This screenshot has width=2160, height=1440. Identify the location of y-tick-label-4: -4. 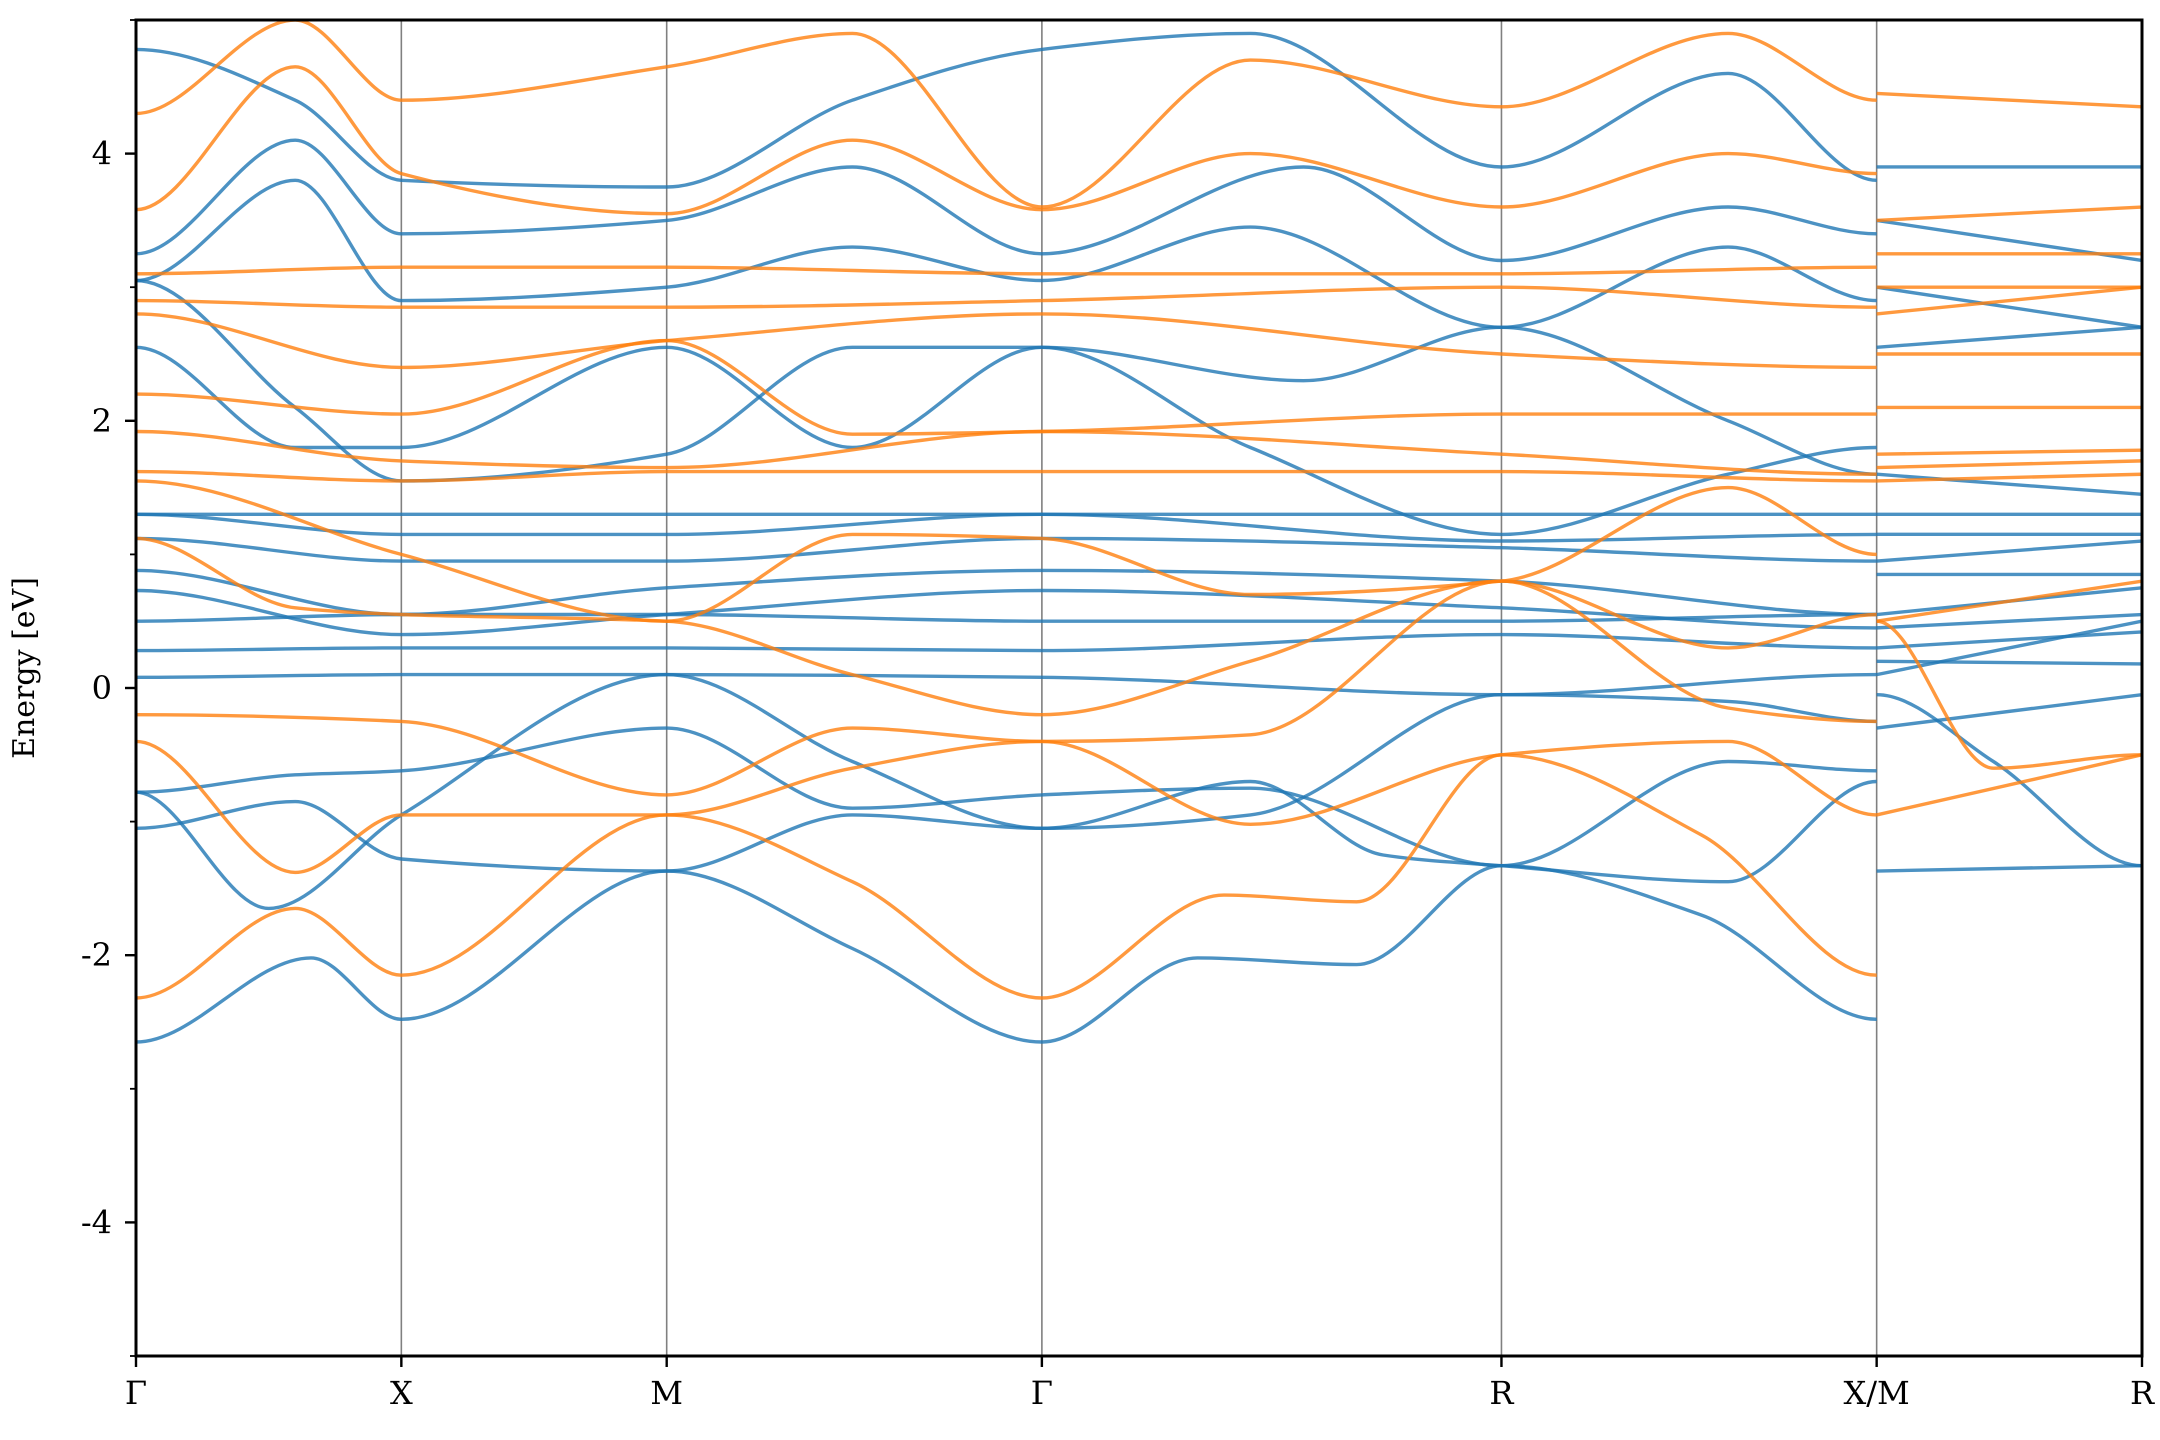
(96, 1222).